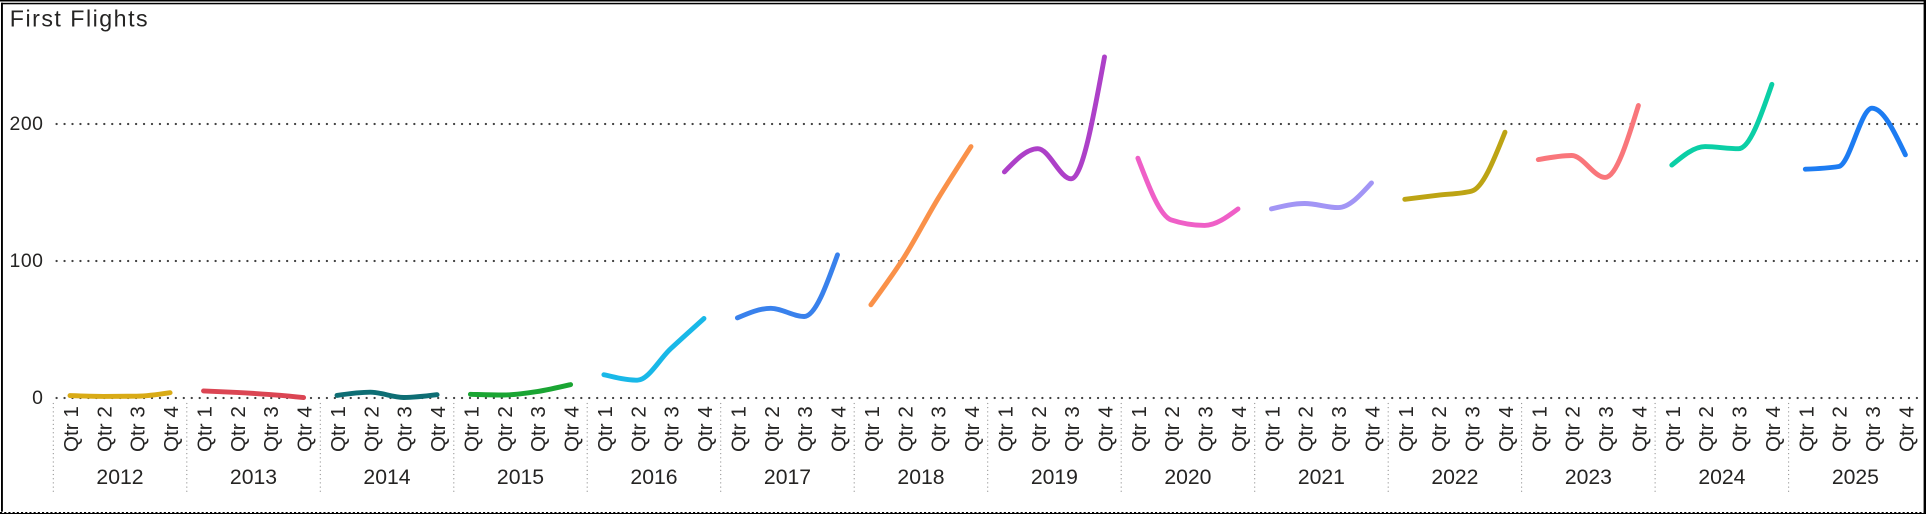  What do you see at coordinates (787, 477) in the screenshot?
I see `svg-text: 2017` at bounding box center [787, 477].